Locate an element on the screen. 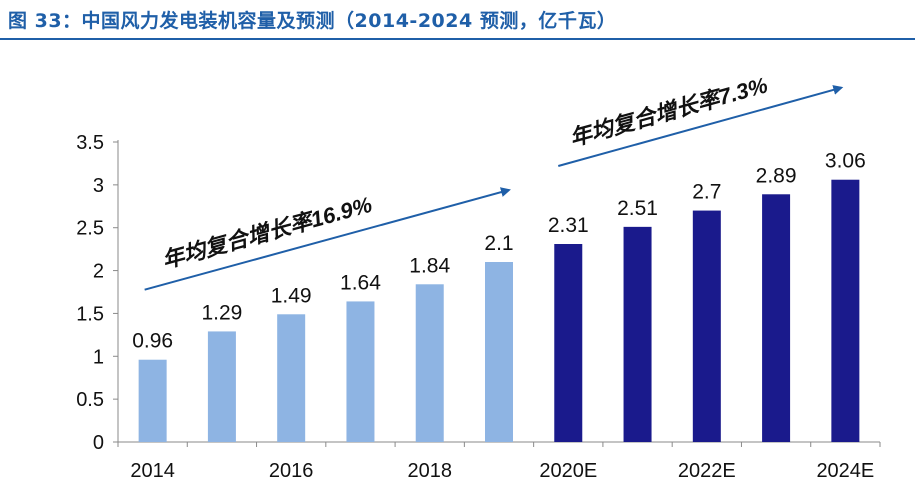 This screenshot has height=494, width=915. y-tick-label: 2 is located at coordinates (98, 272).